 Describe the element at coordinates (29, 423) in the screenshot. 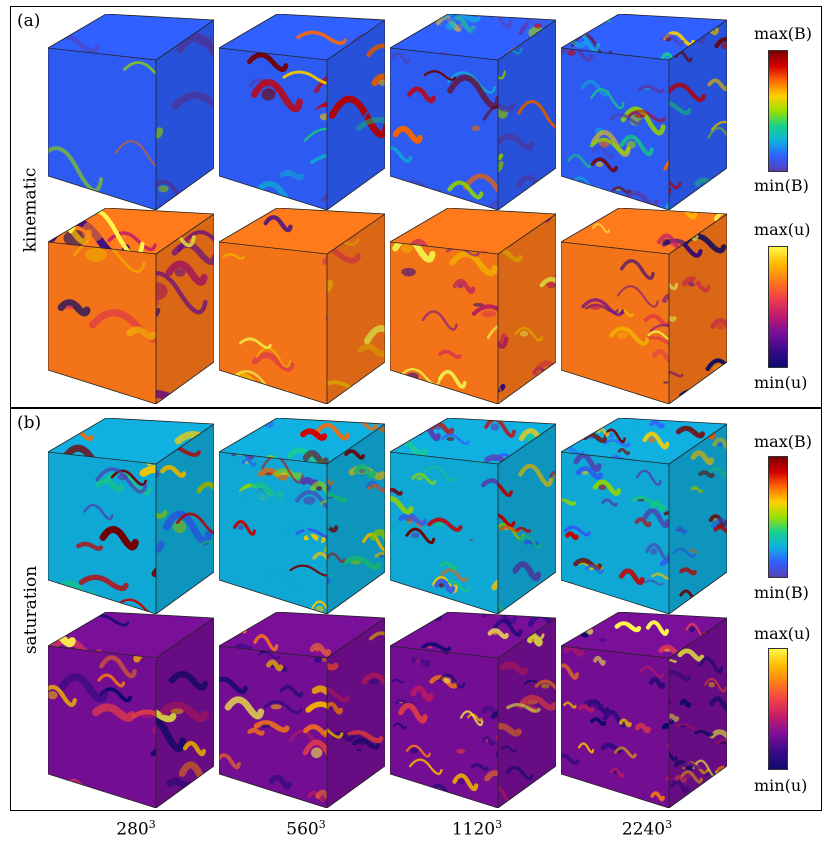

I see `panel-label-b: (b)` at that location.